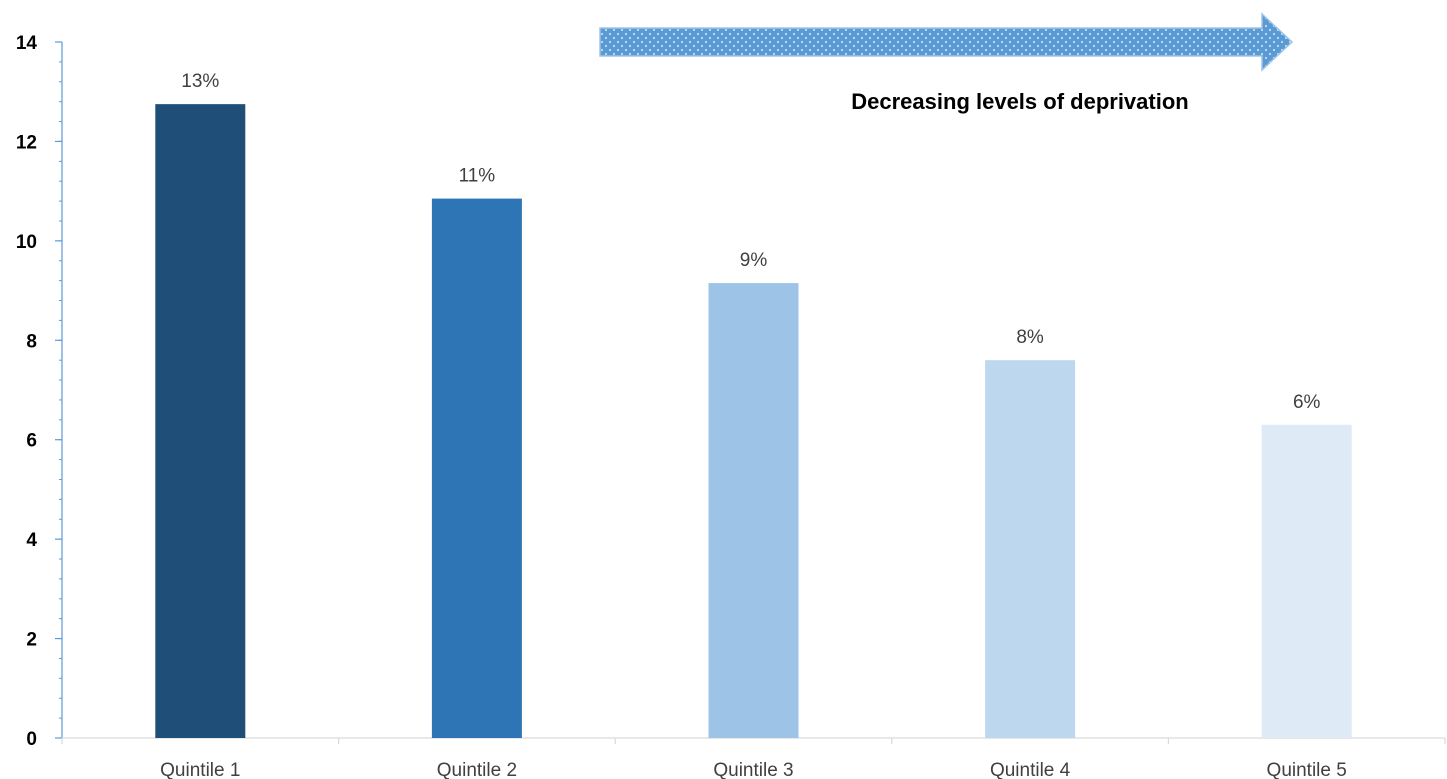 The height and width of the screenshot is (779, 1447). I want to click on annotation-text: Decreasing levels of deprivation, so click(1019, 101).